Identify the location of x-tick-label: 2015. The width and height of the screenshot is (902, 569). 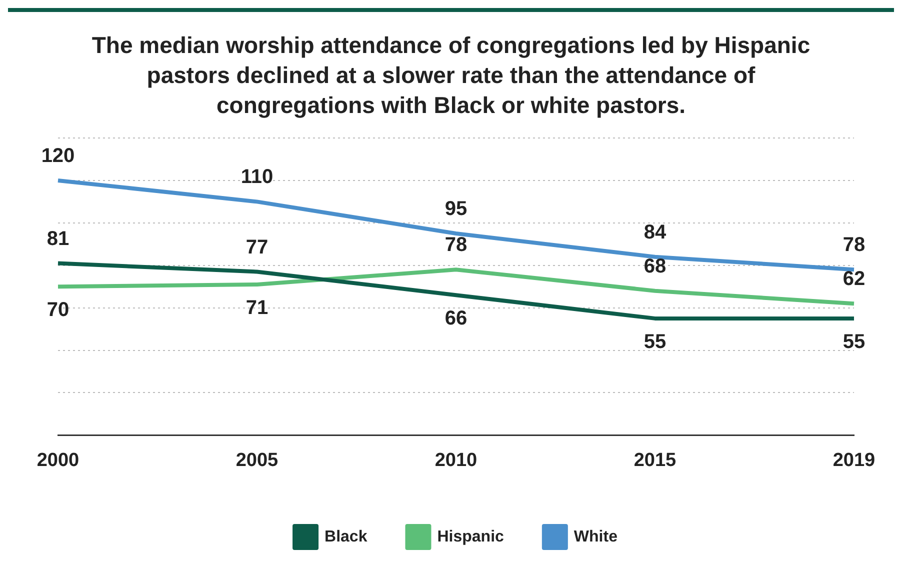
(655, 460).